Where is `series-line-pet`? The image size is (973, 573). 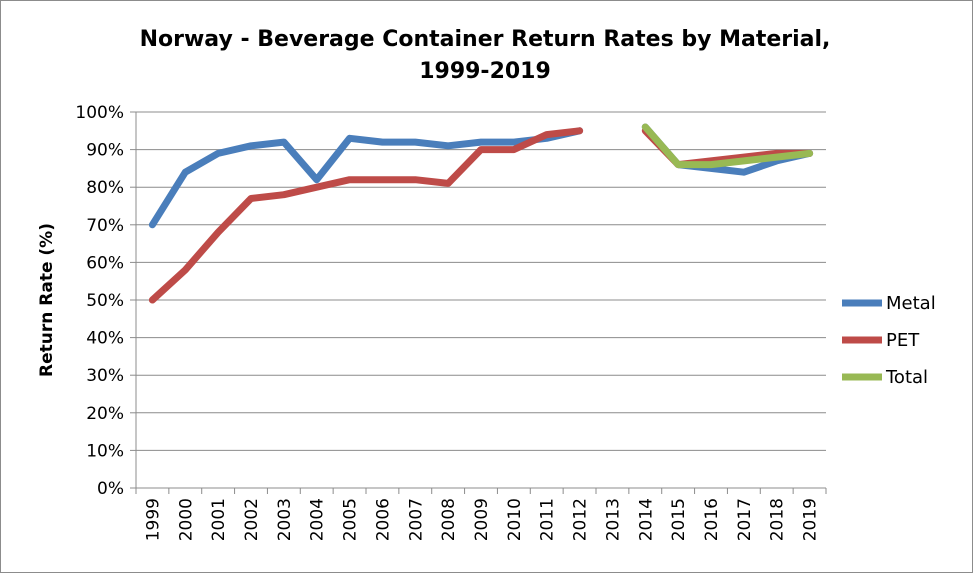 series-line-pet is located at coordinates (366, 215).